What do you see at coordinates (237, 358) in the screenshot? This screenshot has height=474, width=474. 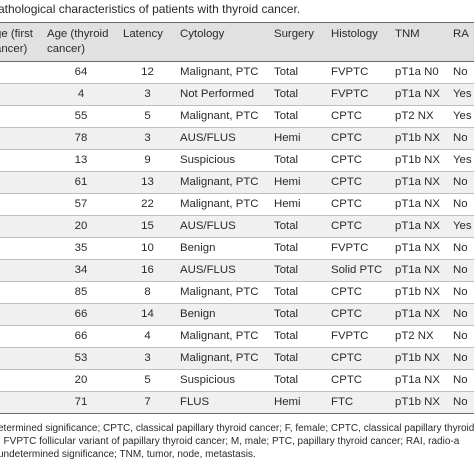 I see `table-row: 53 3 Malignant, PTC Total CPTC pT1b NX No` at bounding box center [237, 358].